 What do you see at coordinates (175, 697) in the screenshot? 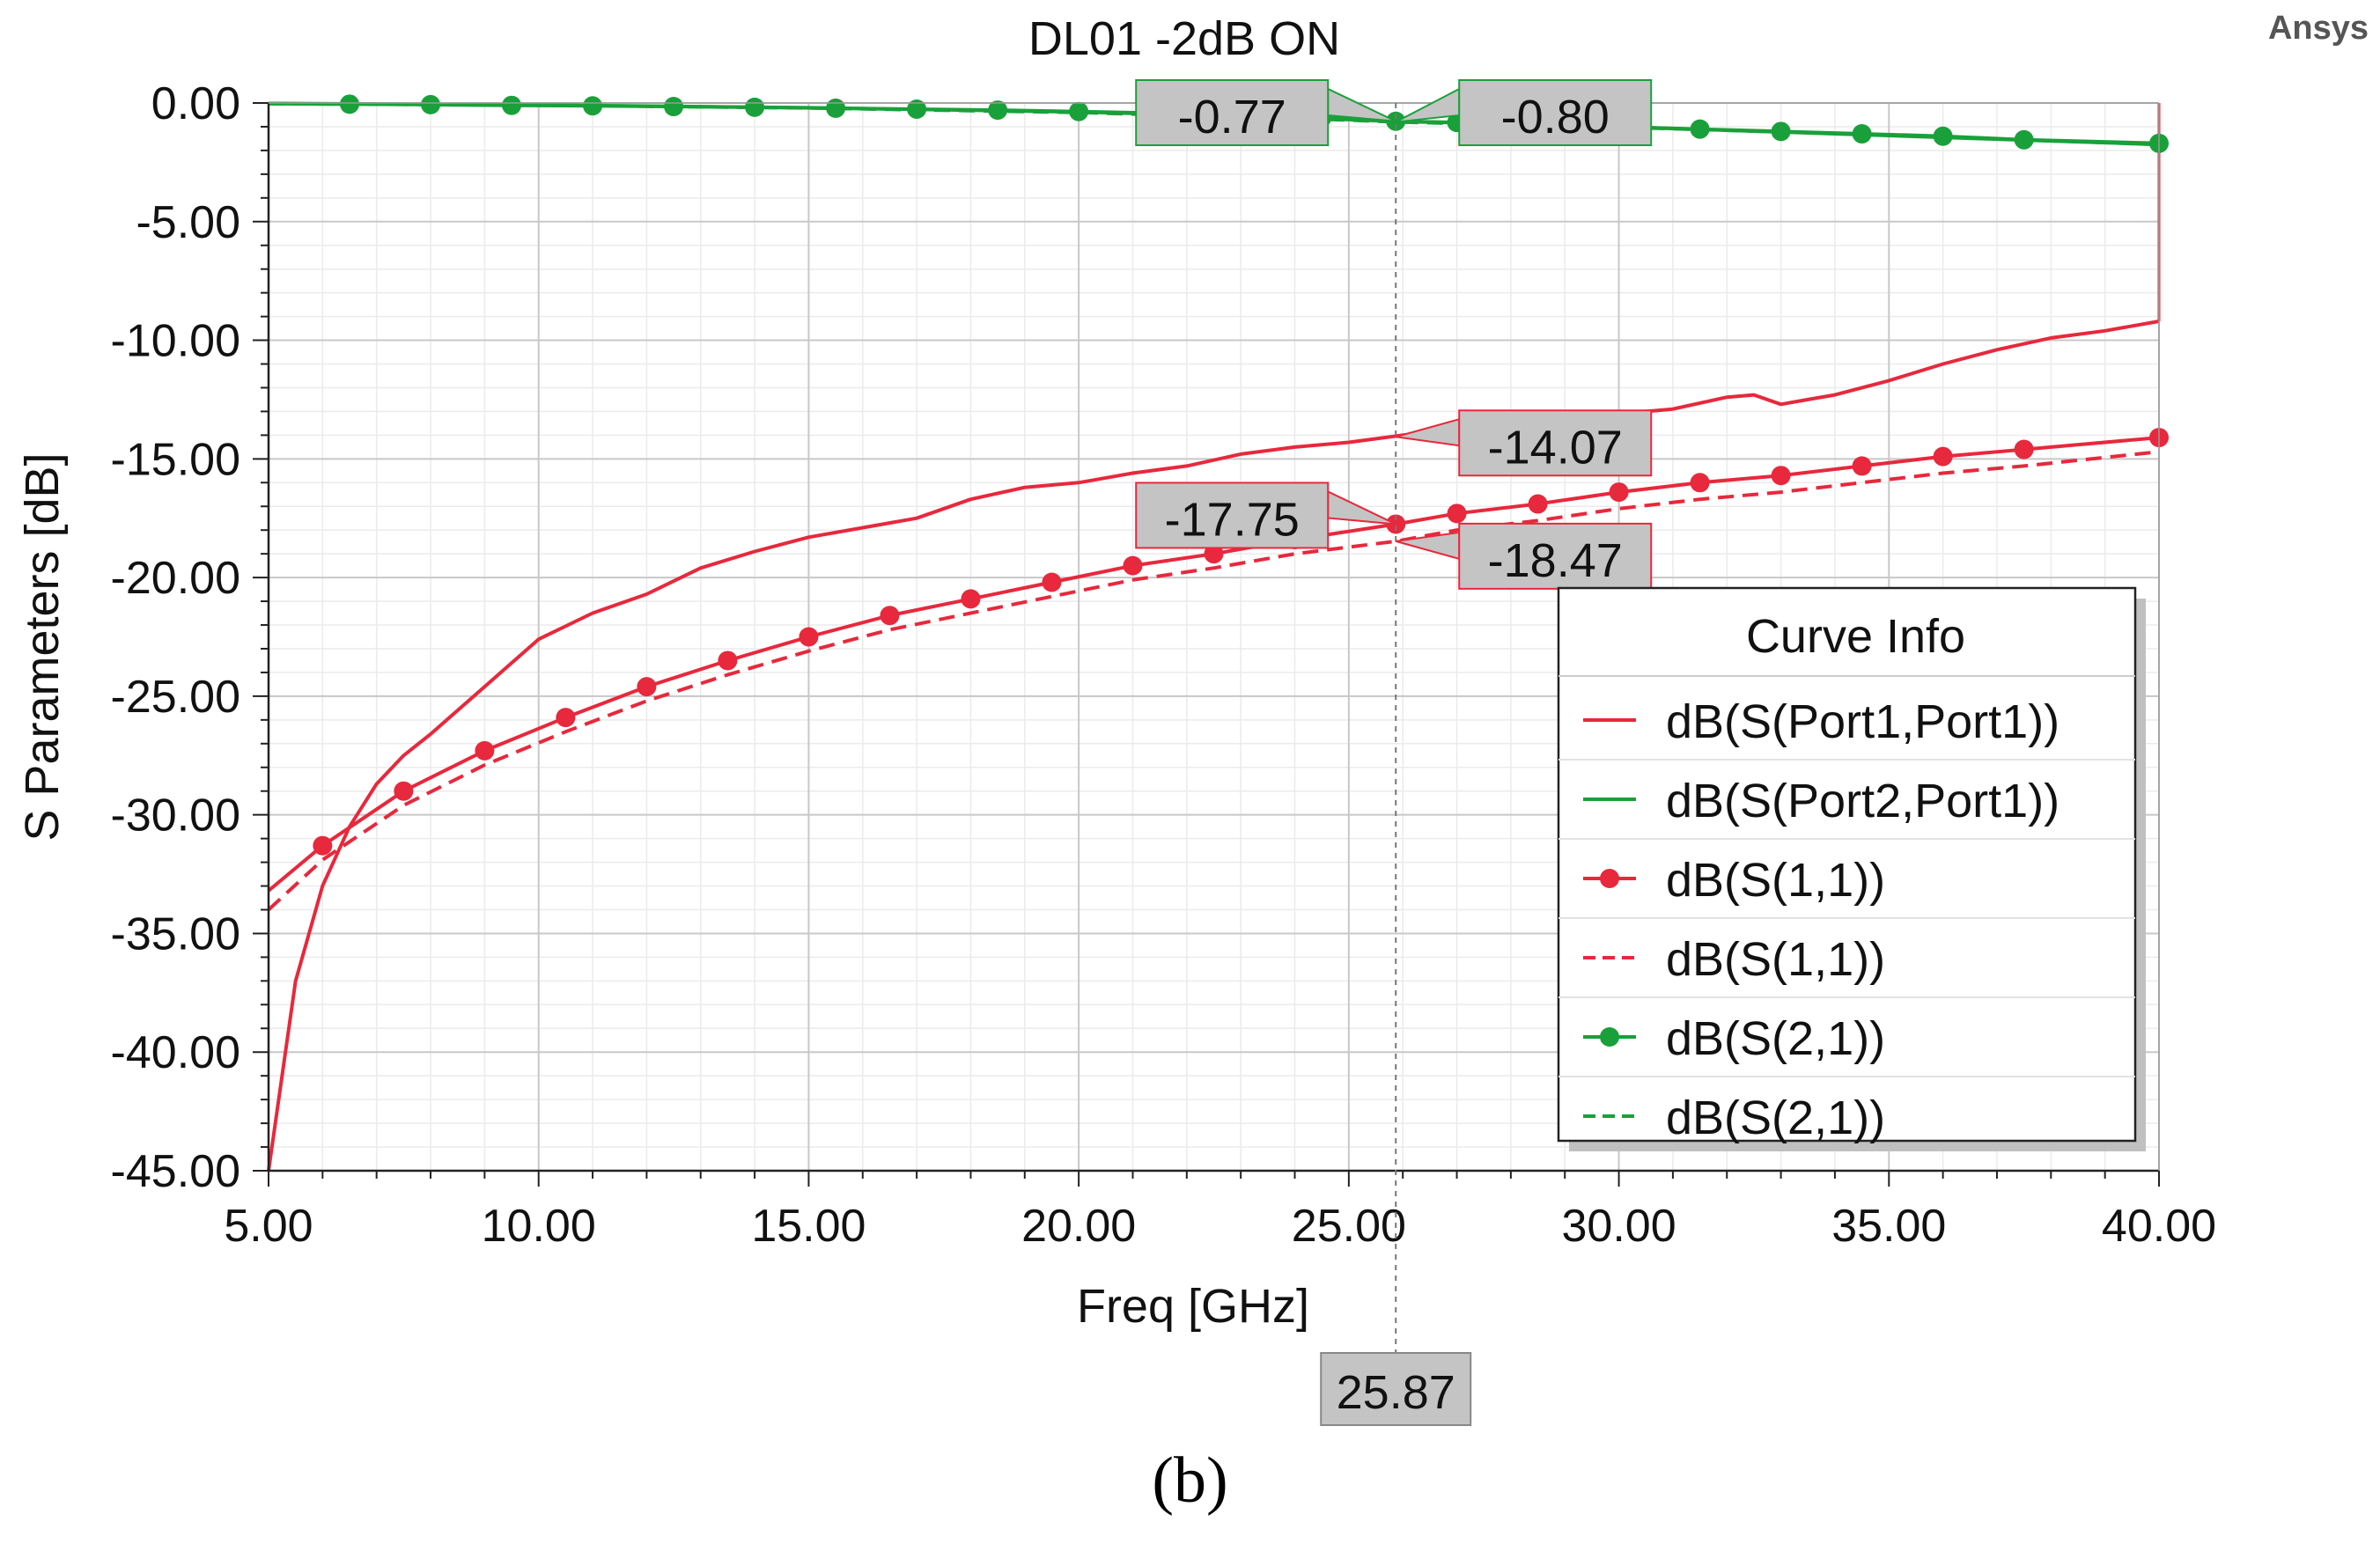
I see `y-tick-label: -25.00` at bounding box center [175, 697].